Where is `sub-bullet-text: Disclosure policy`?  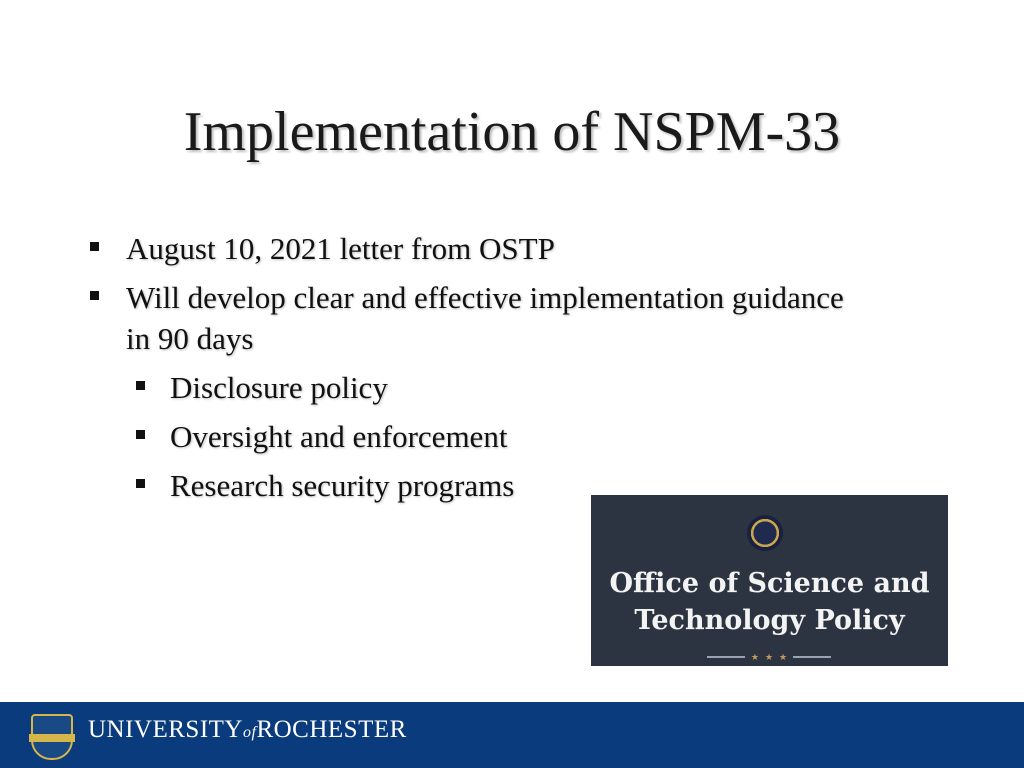
sub-bullet-text: Disclosure policy is located at coordinates (279, 387).